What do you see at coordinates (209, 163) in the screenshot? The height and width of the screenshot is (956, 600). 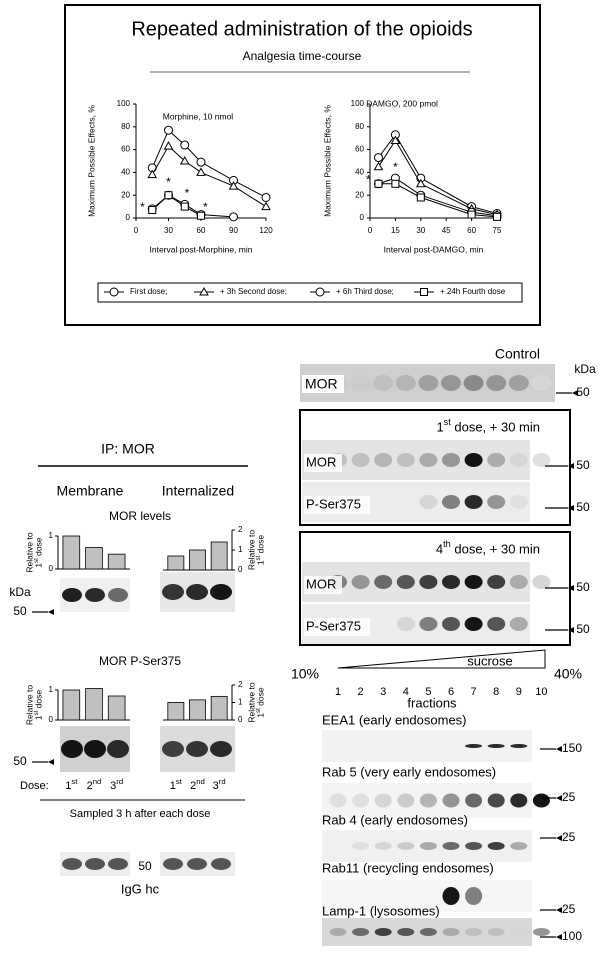 I see `series-line` at bounding box center [209, 163].